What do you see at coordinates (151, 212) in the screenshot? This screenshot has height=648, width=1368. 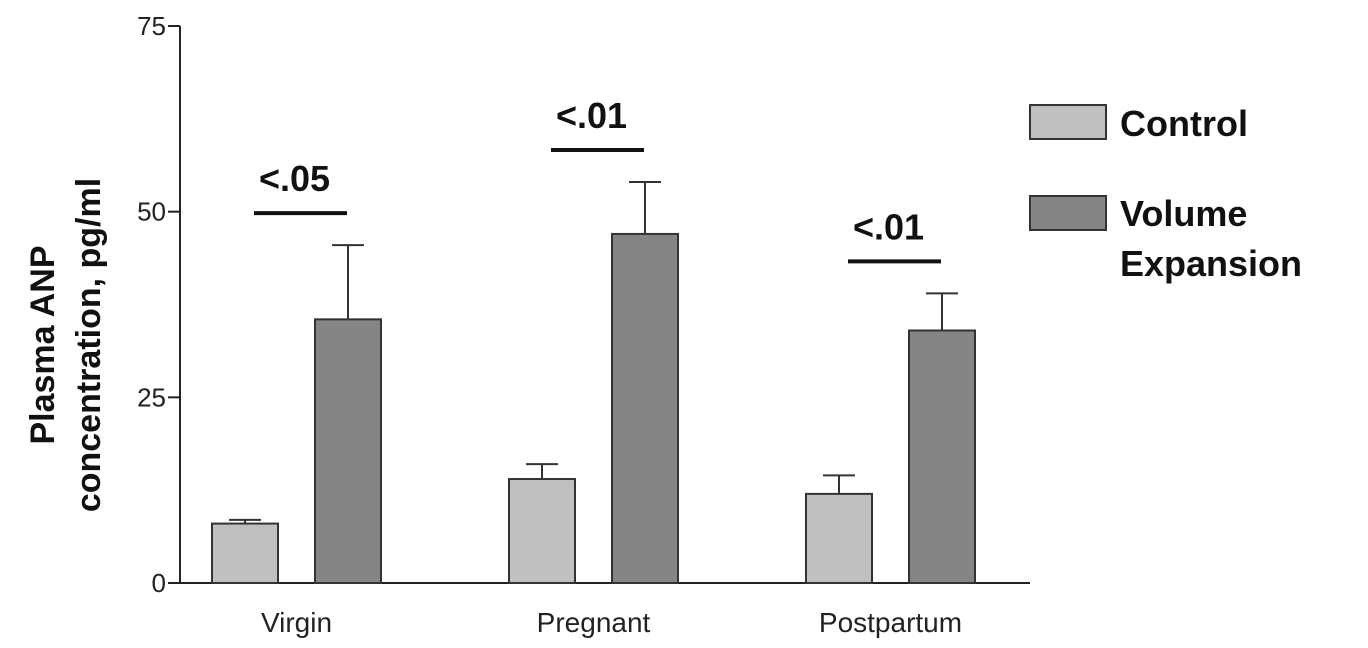 I see `y-tick-label: 50` at bounding box center [151, 212].